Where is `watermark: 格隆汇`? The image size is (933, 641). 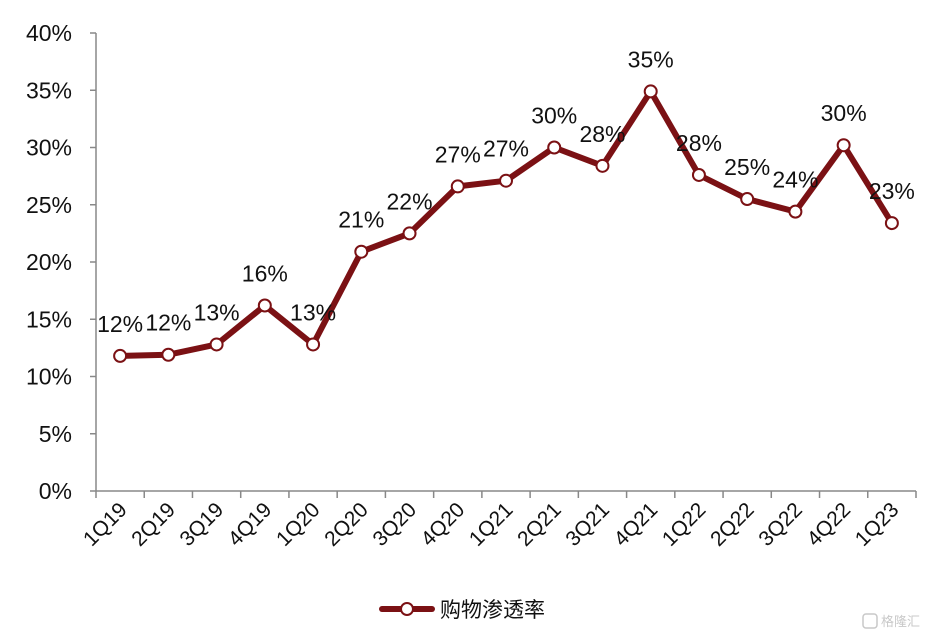 watermark: 格隆汇 is located at coordinates (891, 621).